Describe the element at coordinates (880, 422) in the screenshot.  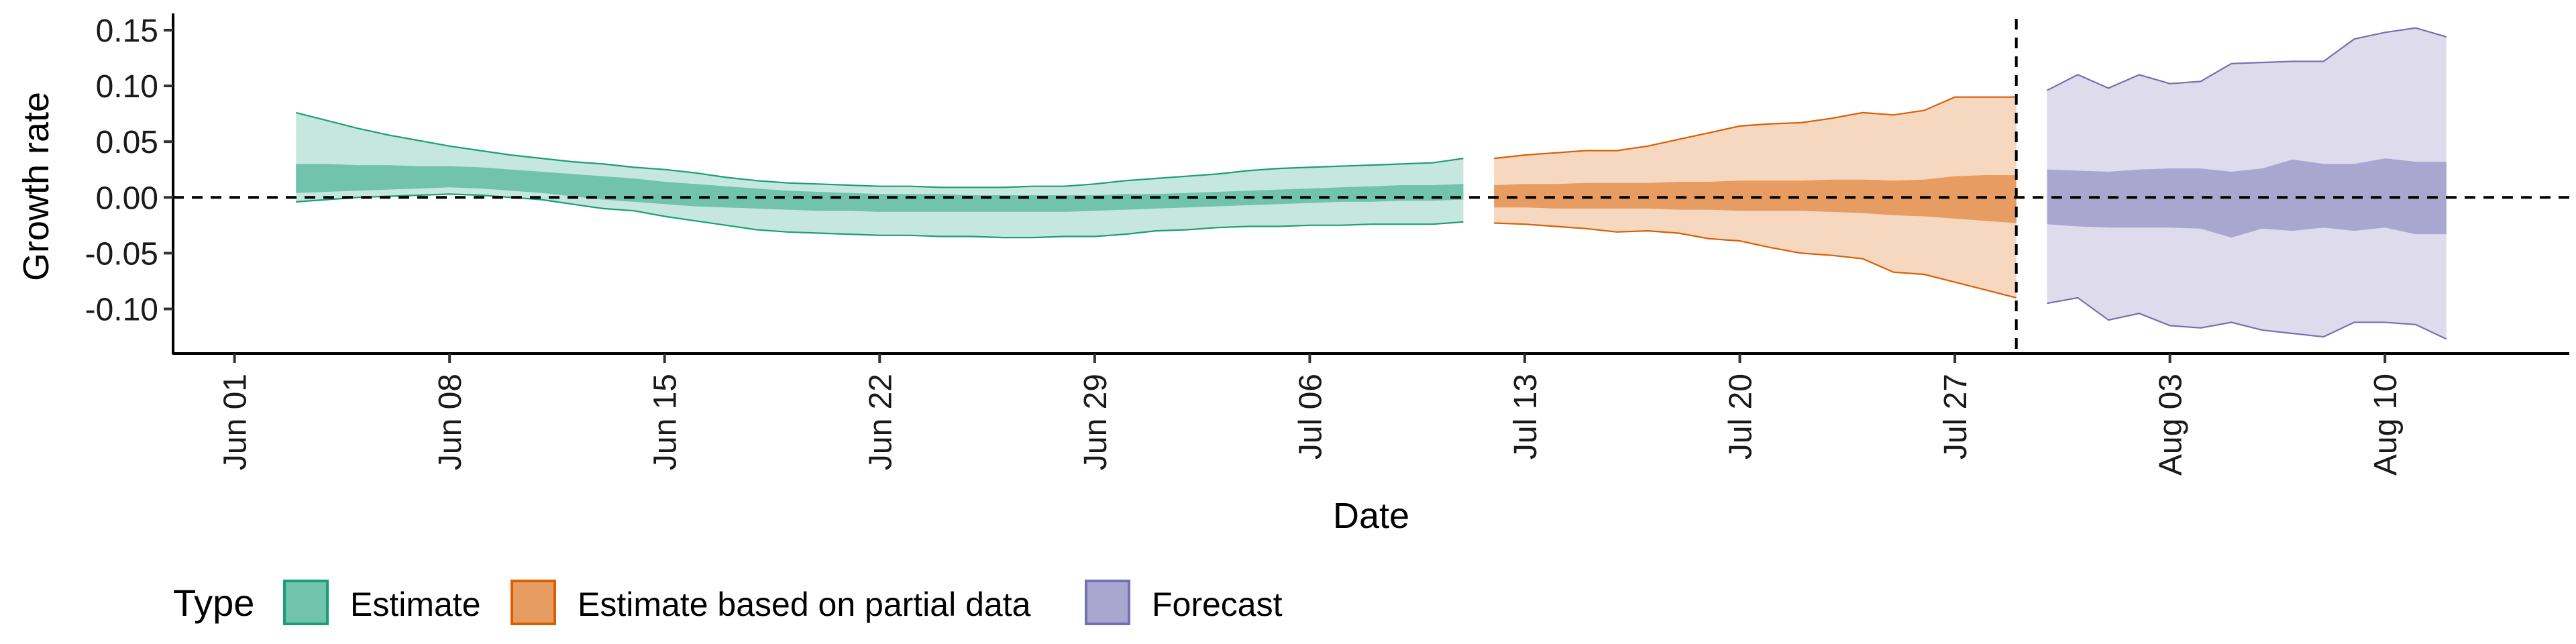
I see `x-tick-label: Jun 22` at that location.